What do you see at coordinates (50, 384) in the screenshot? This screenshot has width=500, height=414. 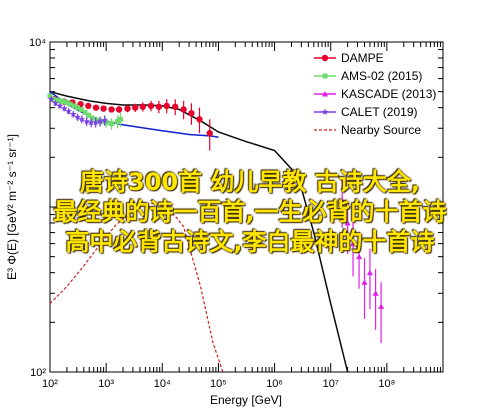 I see `x-tick-label: 10²` at bounding box center [50, 384].